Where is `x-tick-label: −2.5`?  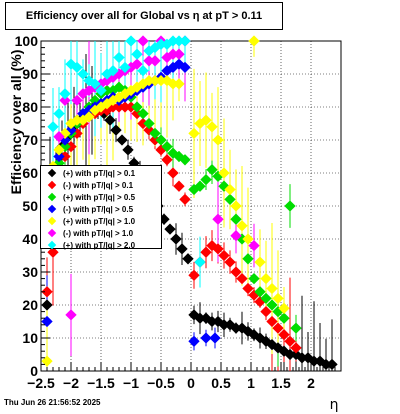
x-tick-label: −2.5 is located at coordinates (41, 383).